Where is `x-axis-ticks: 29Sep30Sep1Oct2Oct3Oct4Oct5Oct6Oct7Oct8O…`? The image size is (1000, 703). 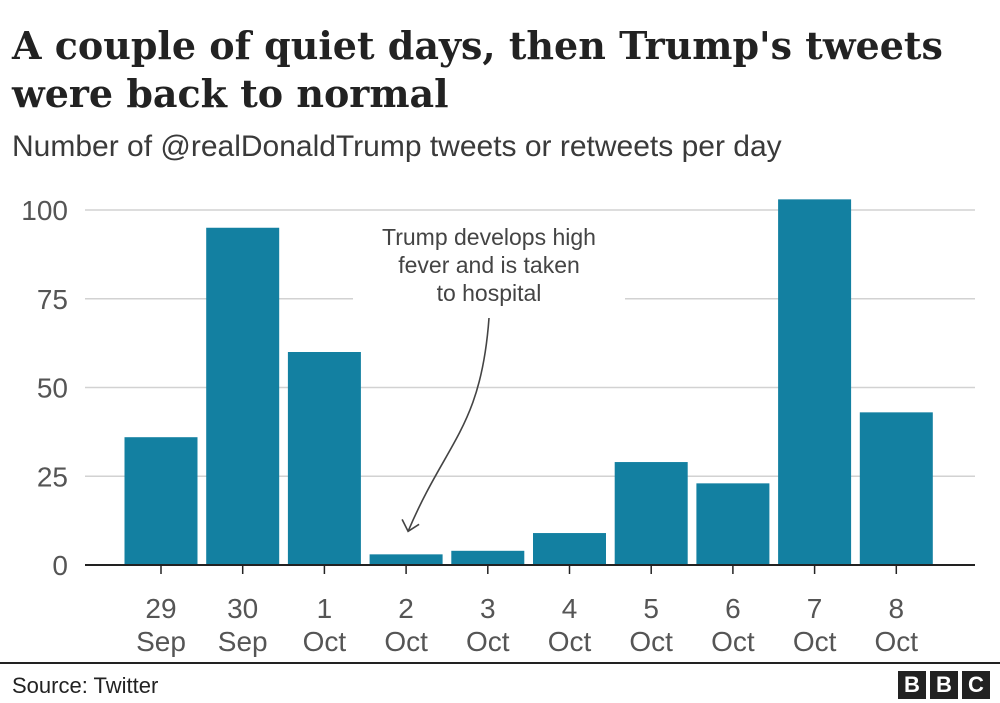 x-axis-ticks: 29Sep30Sep1Oct2Oct3Oct4Oct5Oct6Oct7Oct8O… is located at coordinates (527, 611).